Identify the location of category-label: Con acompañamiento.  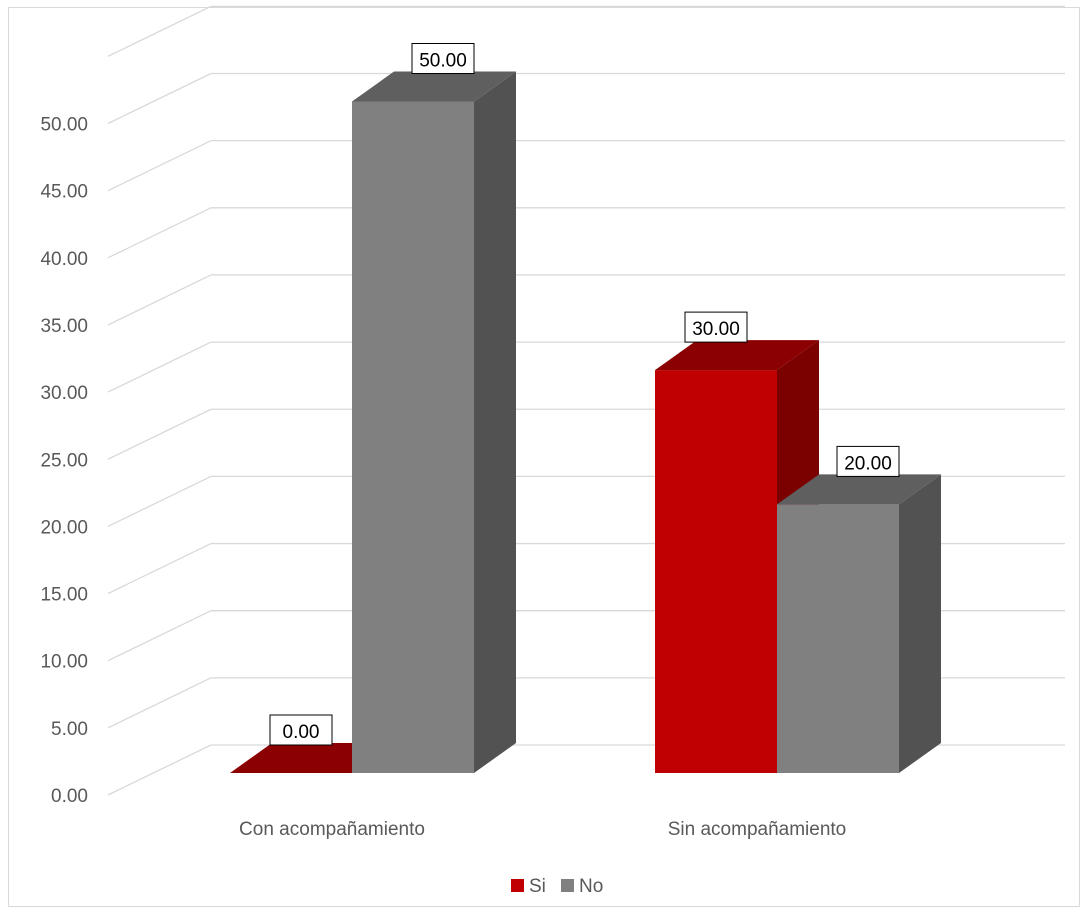
(332, 829).